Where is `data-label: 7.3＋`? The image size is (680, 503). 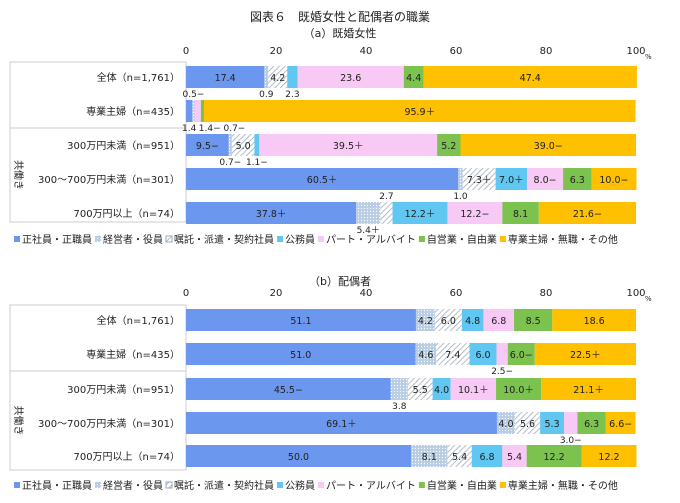 data-label: 7.3＋ is located at coordinates (479, 180).